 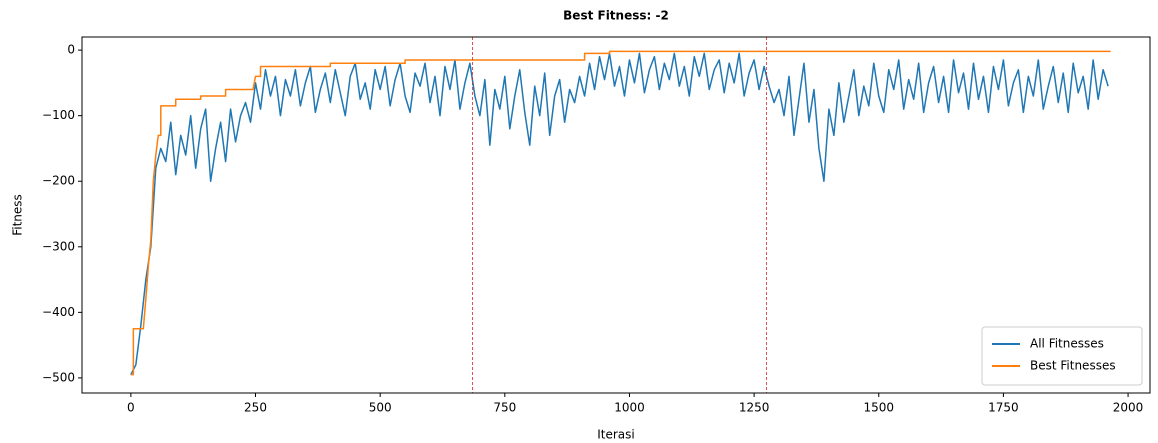 What do you see at coordinates (18, 215) in the screenshot?
I see `y-axis-label: Fitness` at bounding box center [18, 215].